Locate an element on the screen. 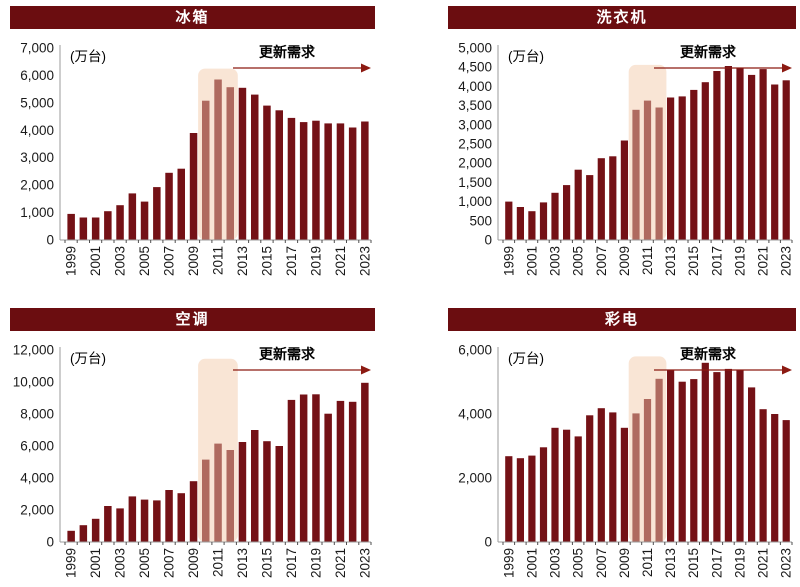 The image size is (800, 587). bar-2018 is located at coordinates (728, 153).